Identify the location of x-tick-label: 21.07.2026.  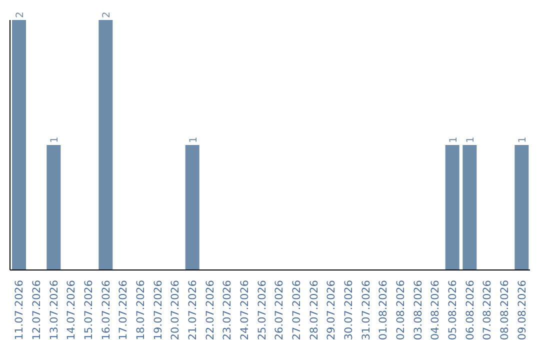
(193, 310).